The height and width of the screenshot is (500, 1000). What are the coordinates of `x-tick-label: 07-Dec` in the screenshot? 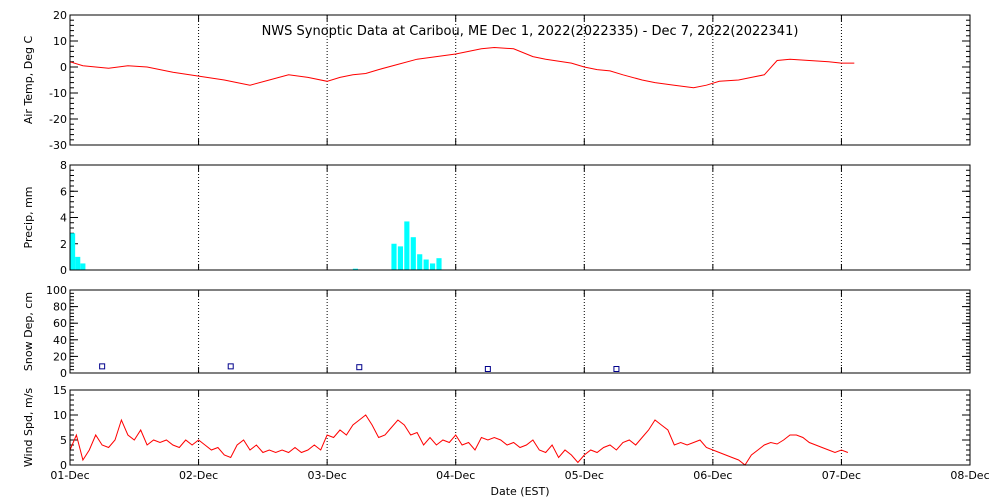 It's located at (841, 475).